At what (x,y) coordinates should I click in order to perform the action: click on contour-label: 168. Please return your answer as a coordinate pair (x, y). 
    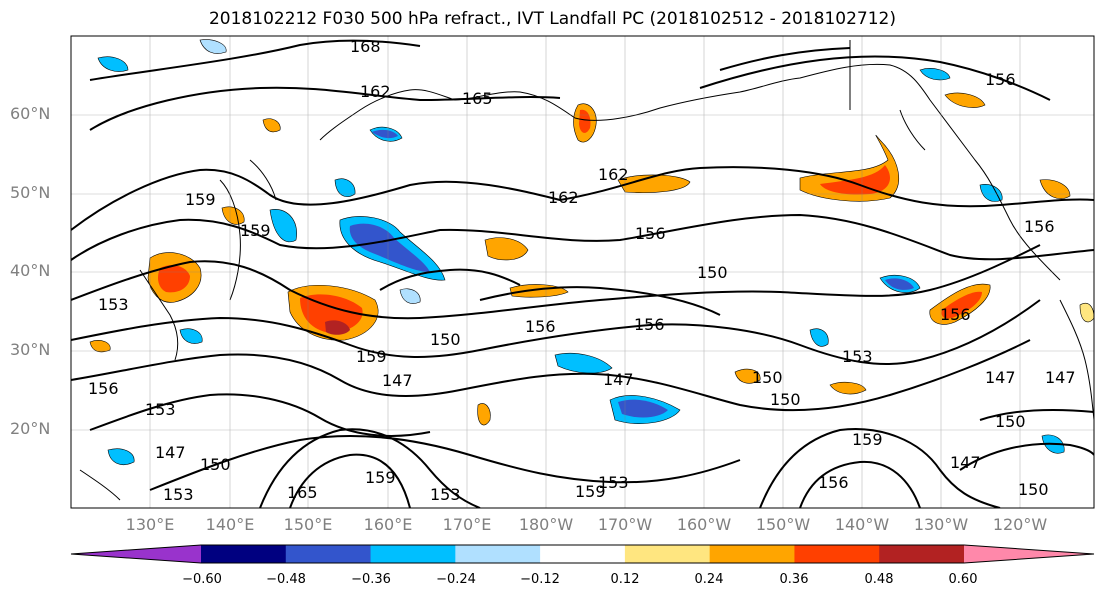
    Looking at the image, I should click on (365, 46).